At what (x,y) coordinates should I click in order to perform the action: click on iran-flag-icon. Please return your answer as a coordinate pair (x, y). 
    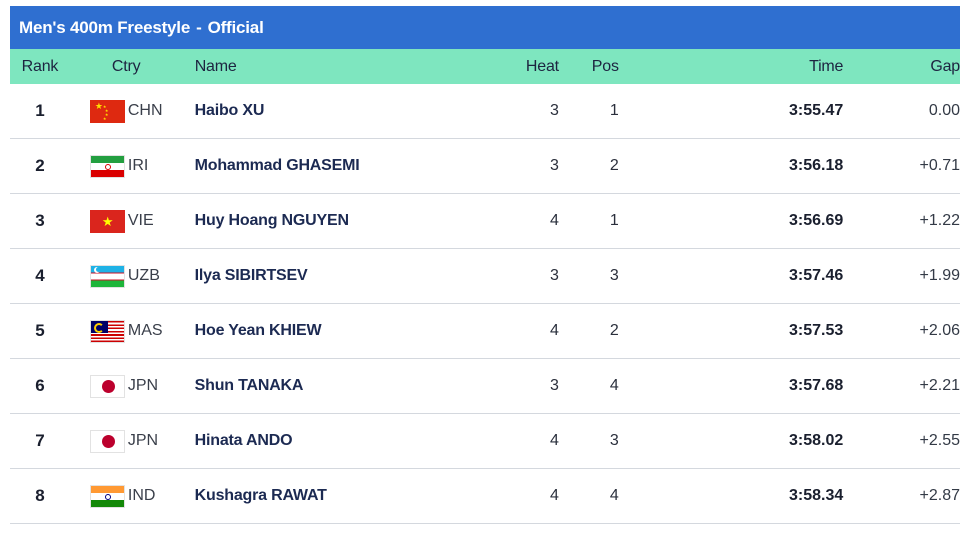
    Looking at the image, I should click on (107, 166).